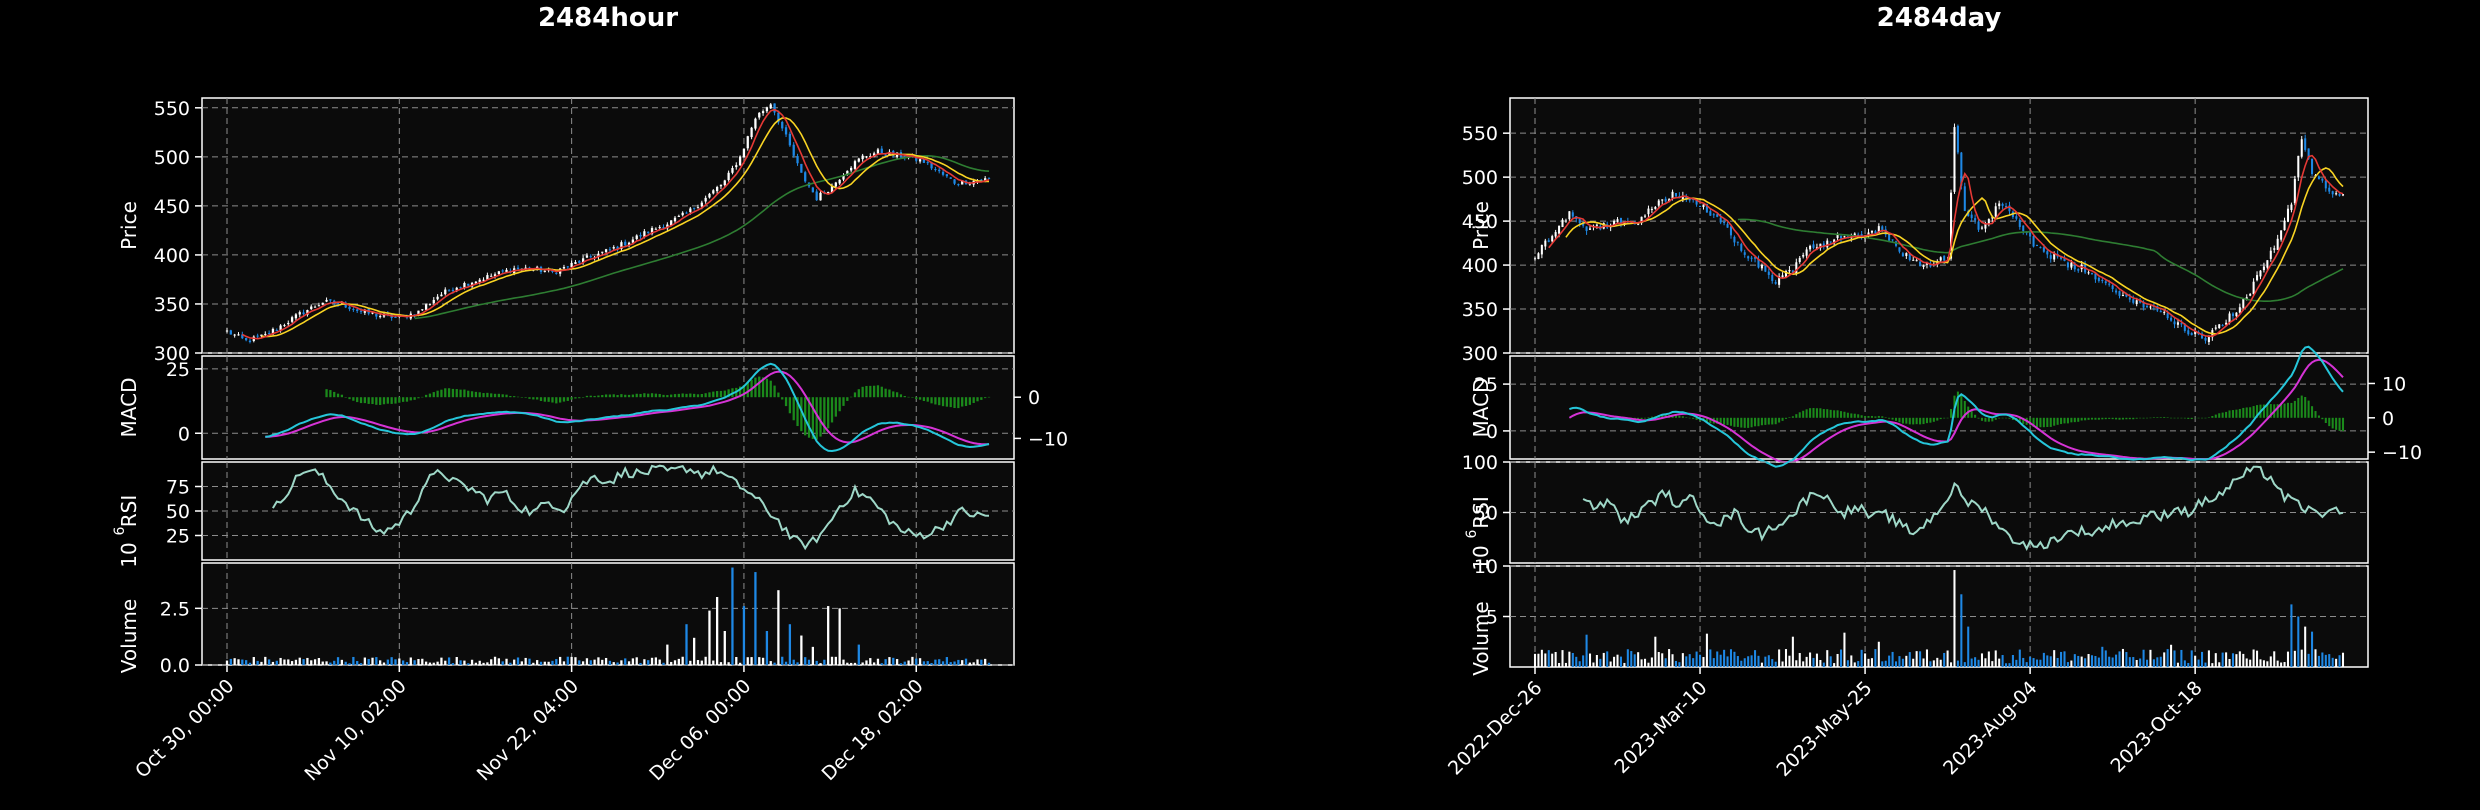 The image size is (2480, 810). Describe the element at coordinates (1481, 512) in the screenshot. I see `rsi-axis-label: RSI` at that location.